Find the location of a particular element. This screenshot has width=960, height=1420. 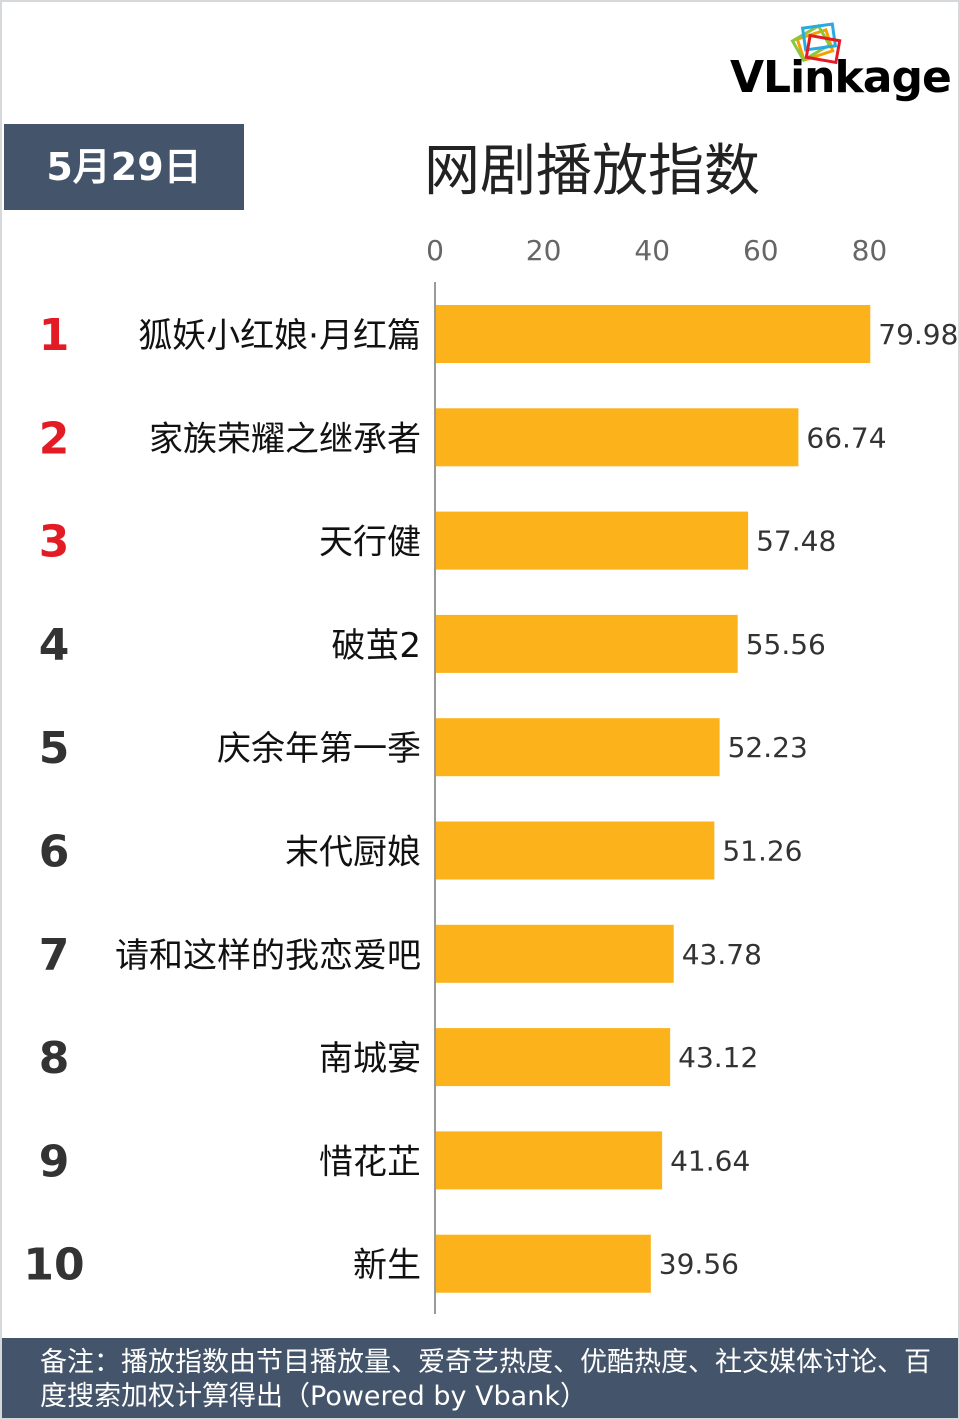

bar-value-label: 51.26 is located at coordinates (762, 851).